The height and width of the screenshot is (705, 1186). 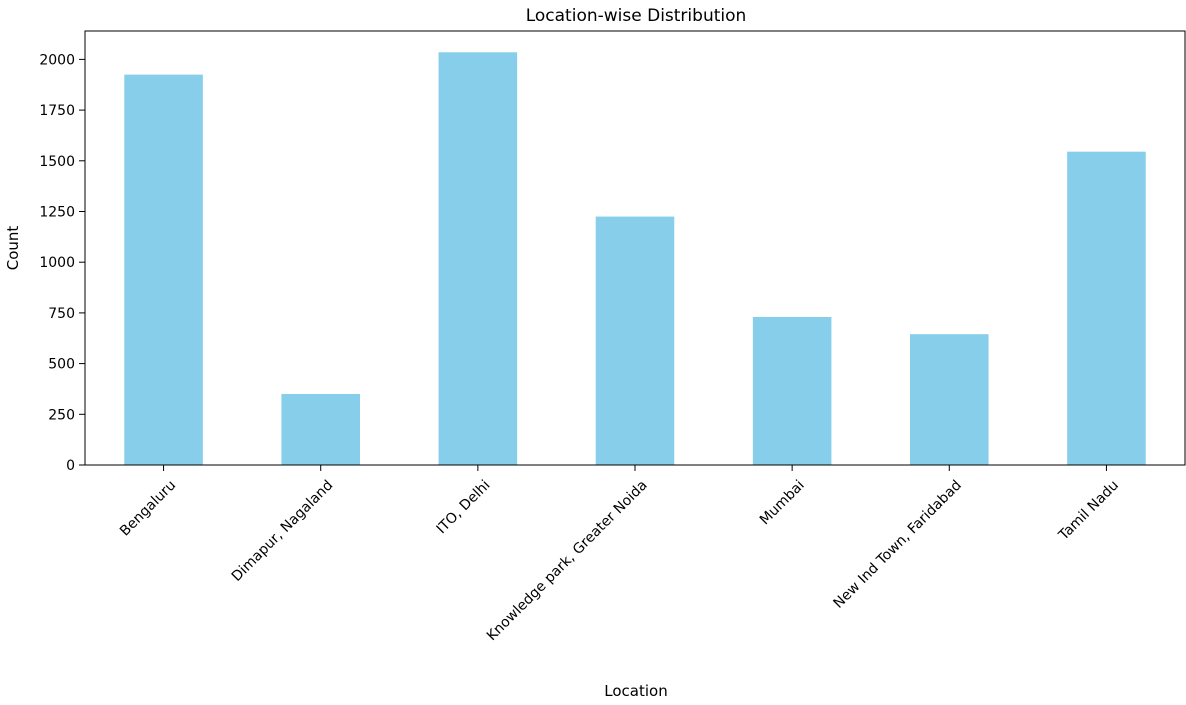 What do you see at coordinates (13, 248) in the screenshot?
I see `y-axis-label: Count` at bounding box center [13, 248].